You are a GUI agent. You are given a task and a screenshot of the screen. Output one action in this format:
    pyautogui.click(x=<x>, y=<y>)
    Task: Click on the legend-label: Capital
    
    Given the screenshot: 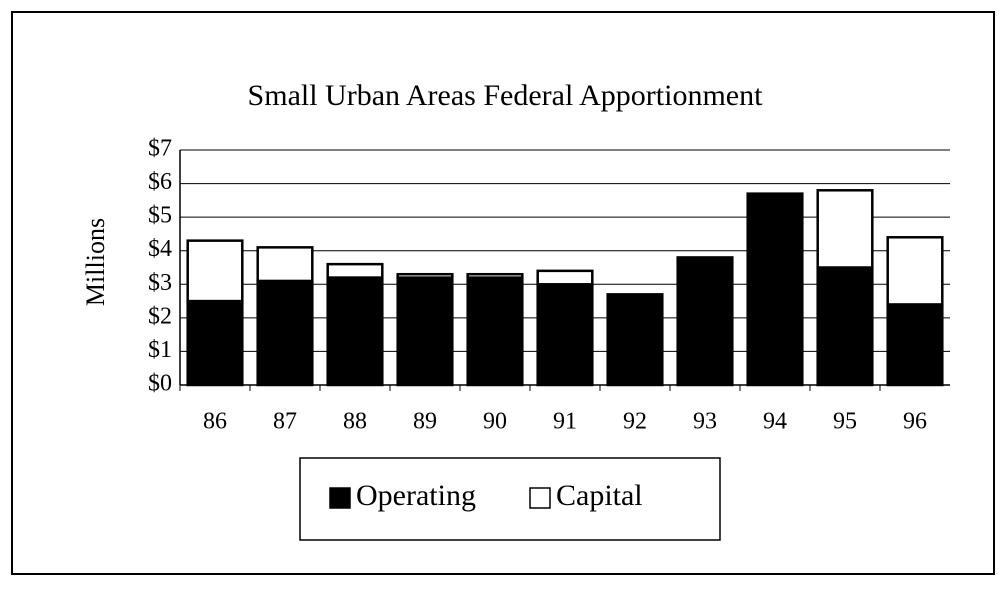 What is the action you would take?
    pyautogui.click(x=599, y=495)
    